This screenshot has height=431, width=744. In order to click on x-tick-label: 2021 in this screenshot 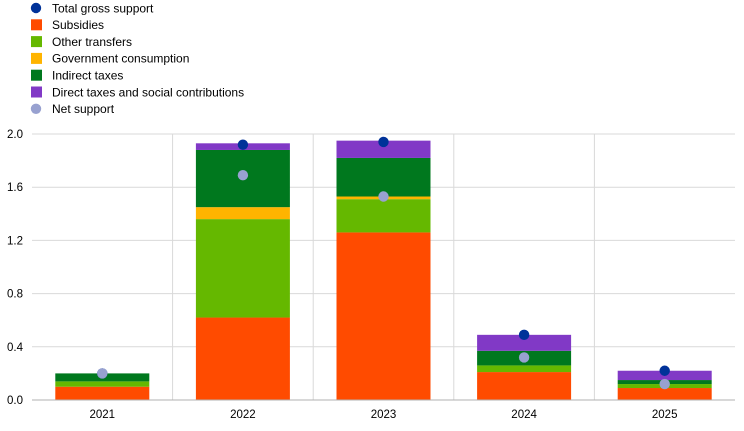, I will do `click(103, 415)`.